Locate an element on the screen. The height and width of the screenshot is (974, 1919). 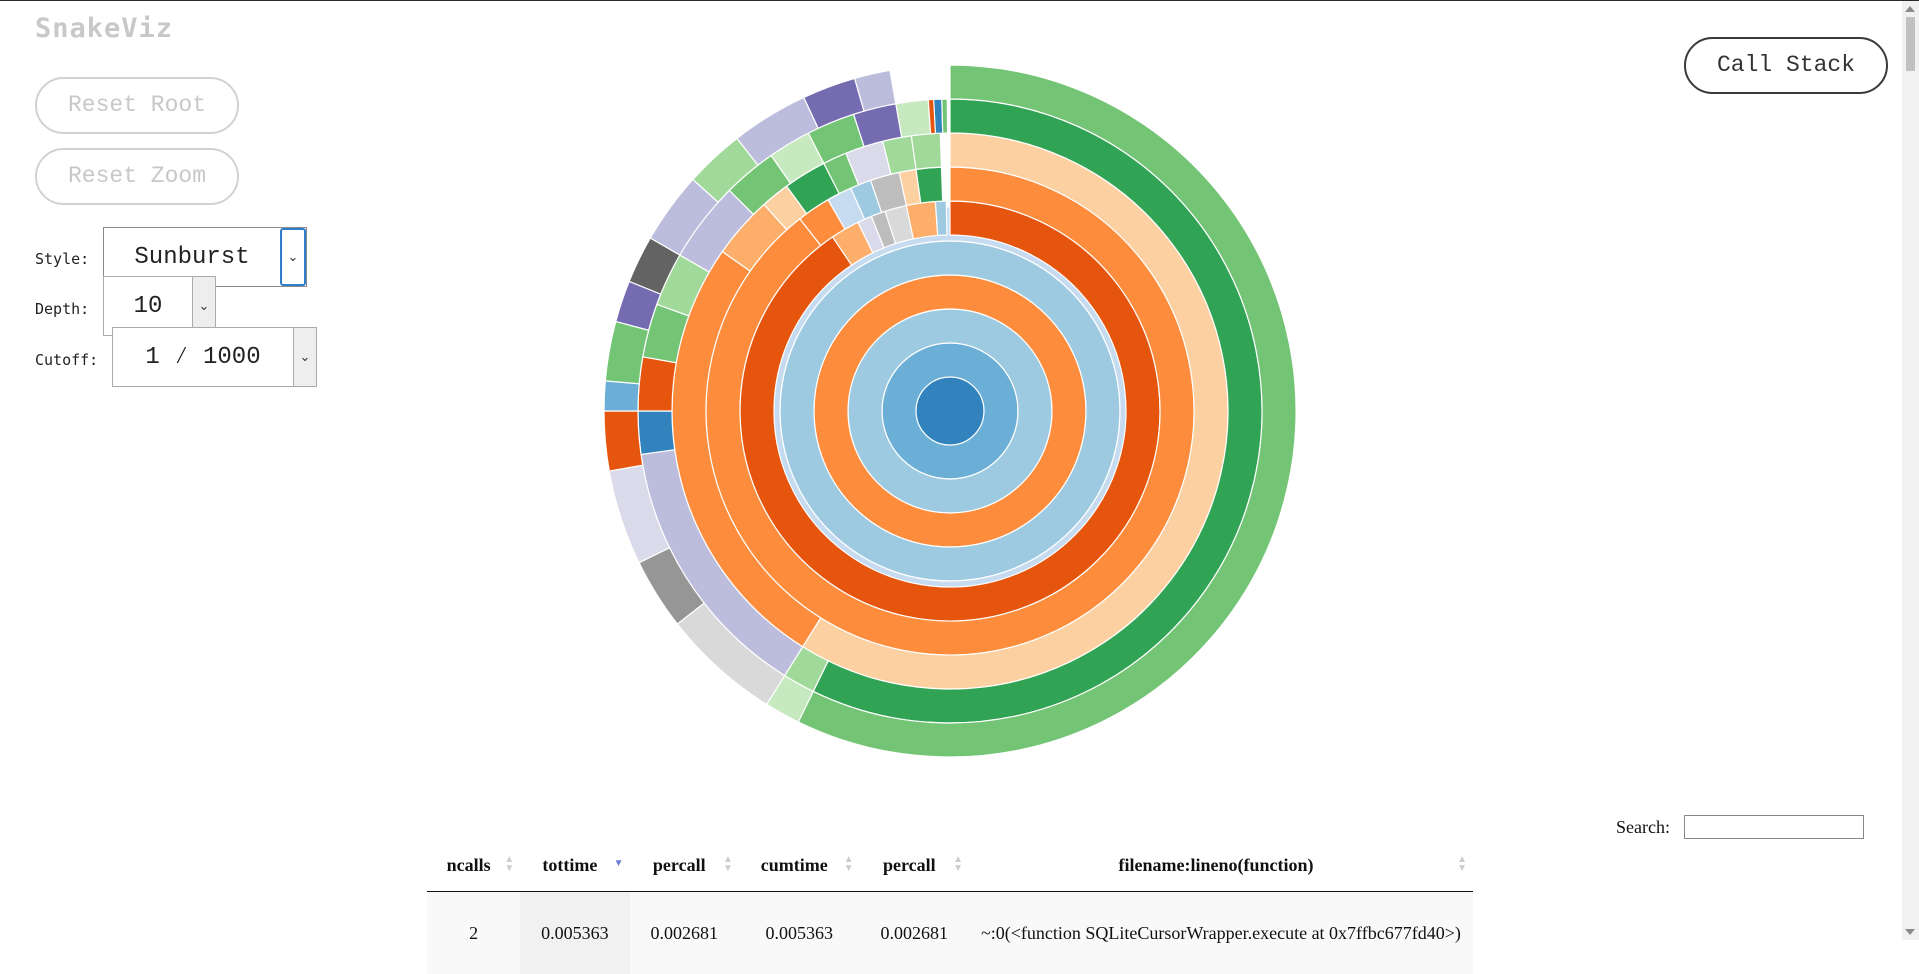
column-header-label: filename:lineno(function) is located at coordinates (1216, 865).